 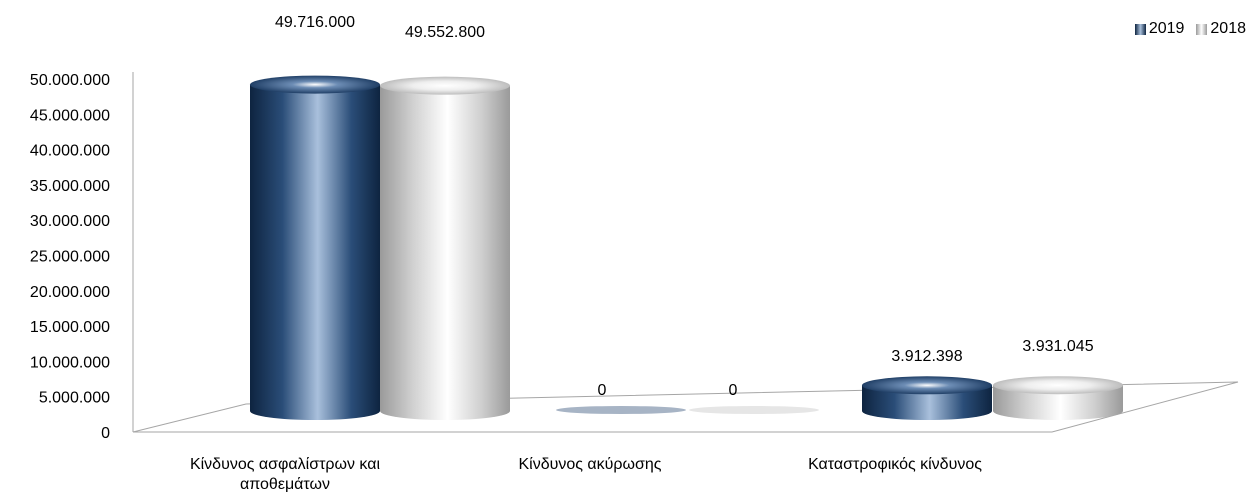 I want to click on x-tick-label: Καταστροφικός κίνδυνος, so click(x=895, y=464).